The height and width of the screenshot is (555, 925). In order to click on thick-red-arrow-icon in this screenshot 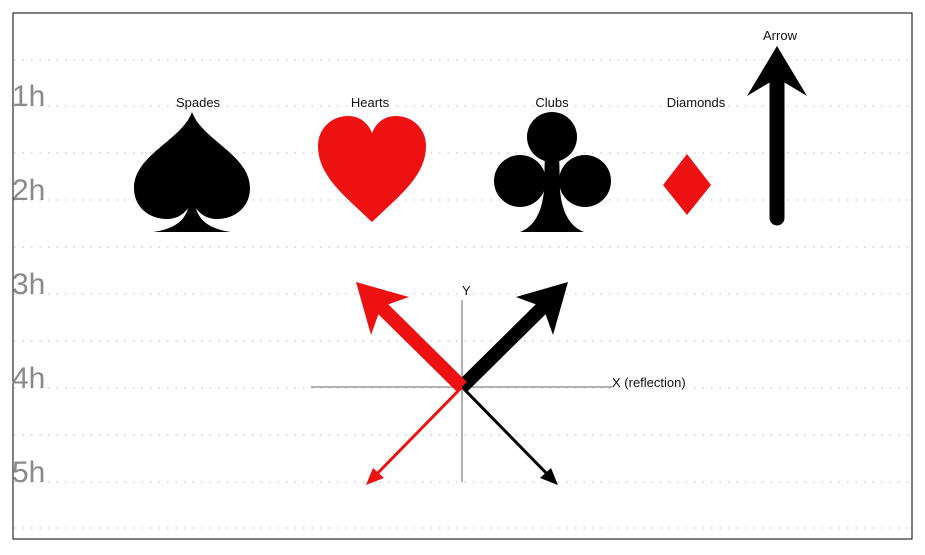, I will do `click(411, 337)`.